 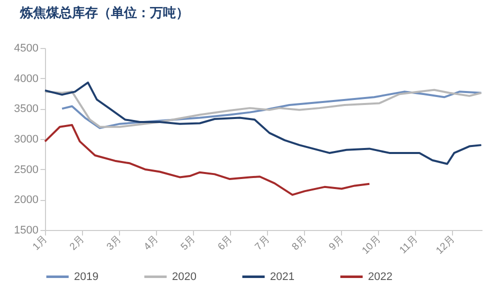 I want to click on x-tick-label: 3月, so click(x=114, y=243).